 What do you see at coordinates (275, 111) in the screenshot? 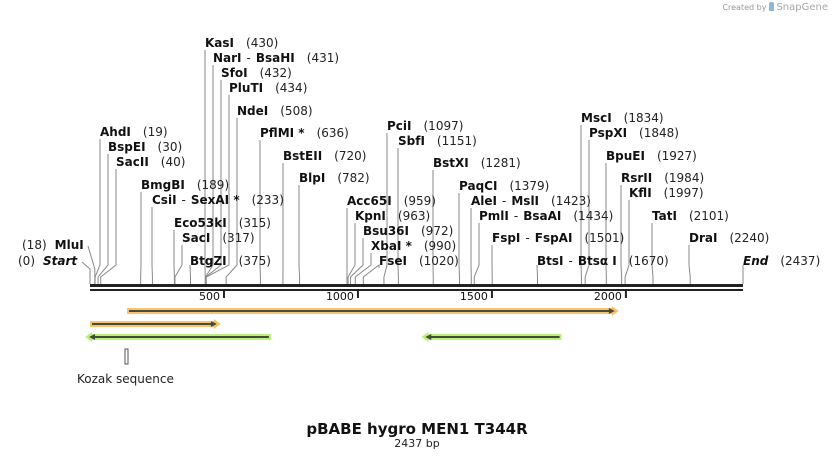
I see `restriction-site-label: NdeI (508)` at bounding box center [275, 111].